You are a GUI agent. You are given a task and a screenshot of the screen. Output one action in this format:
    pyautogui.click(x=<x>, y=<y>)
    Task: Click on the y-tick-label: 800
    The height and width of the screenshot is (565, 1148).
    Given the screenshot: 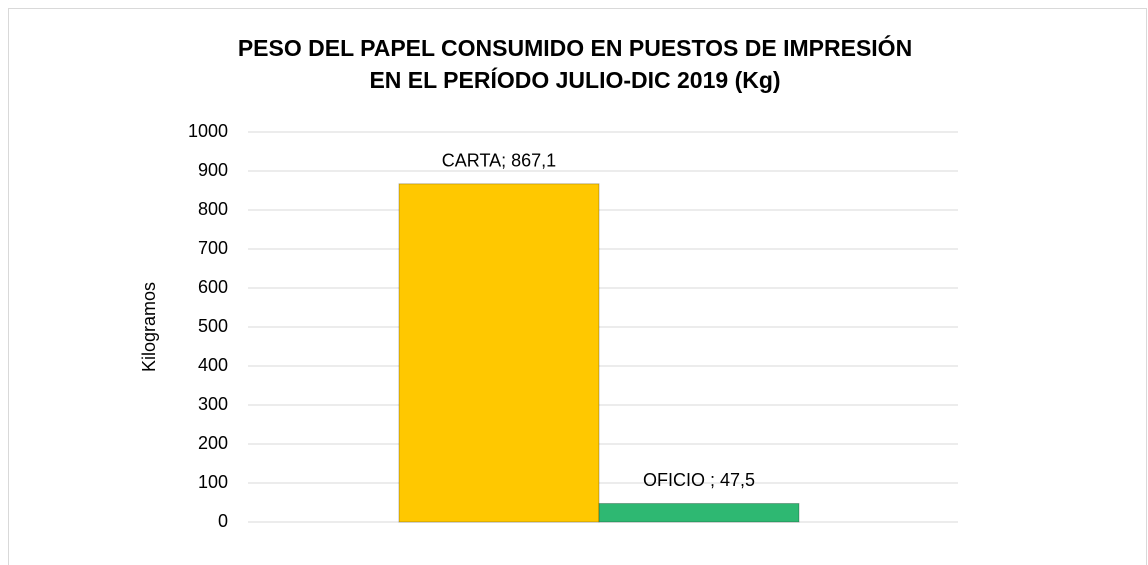 What is the action you would take?
    pyautogui.click(x=213, y=209)
    